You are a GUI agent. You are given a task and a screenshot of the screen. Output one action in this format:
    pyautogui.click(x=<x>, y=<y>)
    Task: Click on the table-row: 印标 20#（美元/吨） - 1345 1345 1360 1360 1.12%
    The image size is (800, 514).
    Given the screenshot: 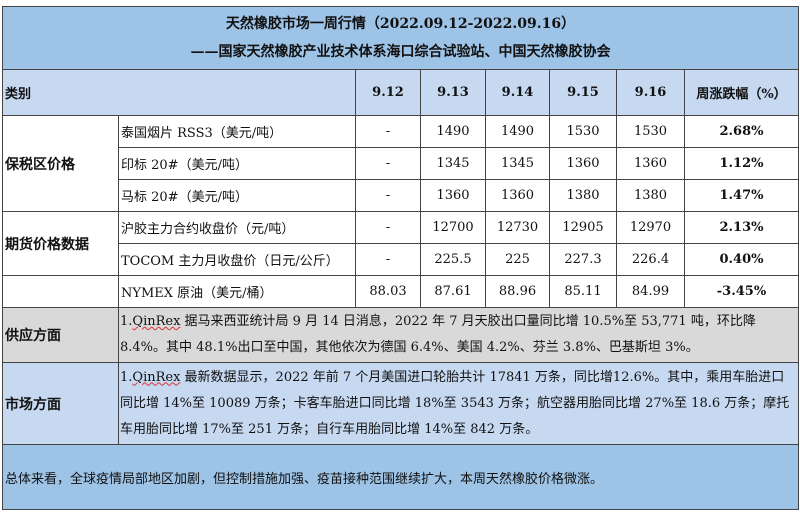 What is the action you would take?
    pyautogui.click(x=401, y=163)
    